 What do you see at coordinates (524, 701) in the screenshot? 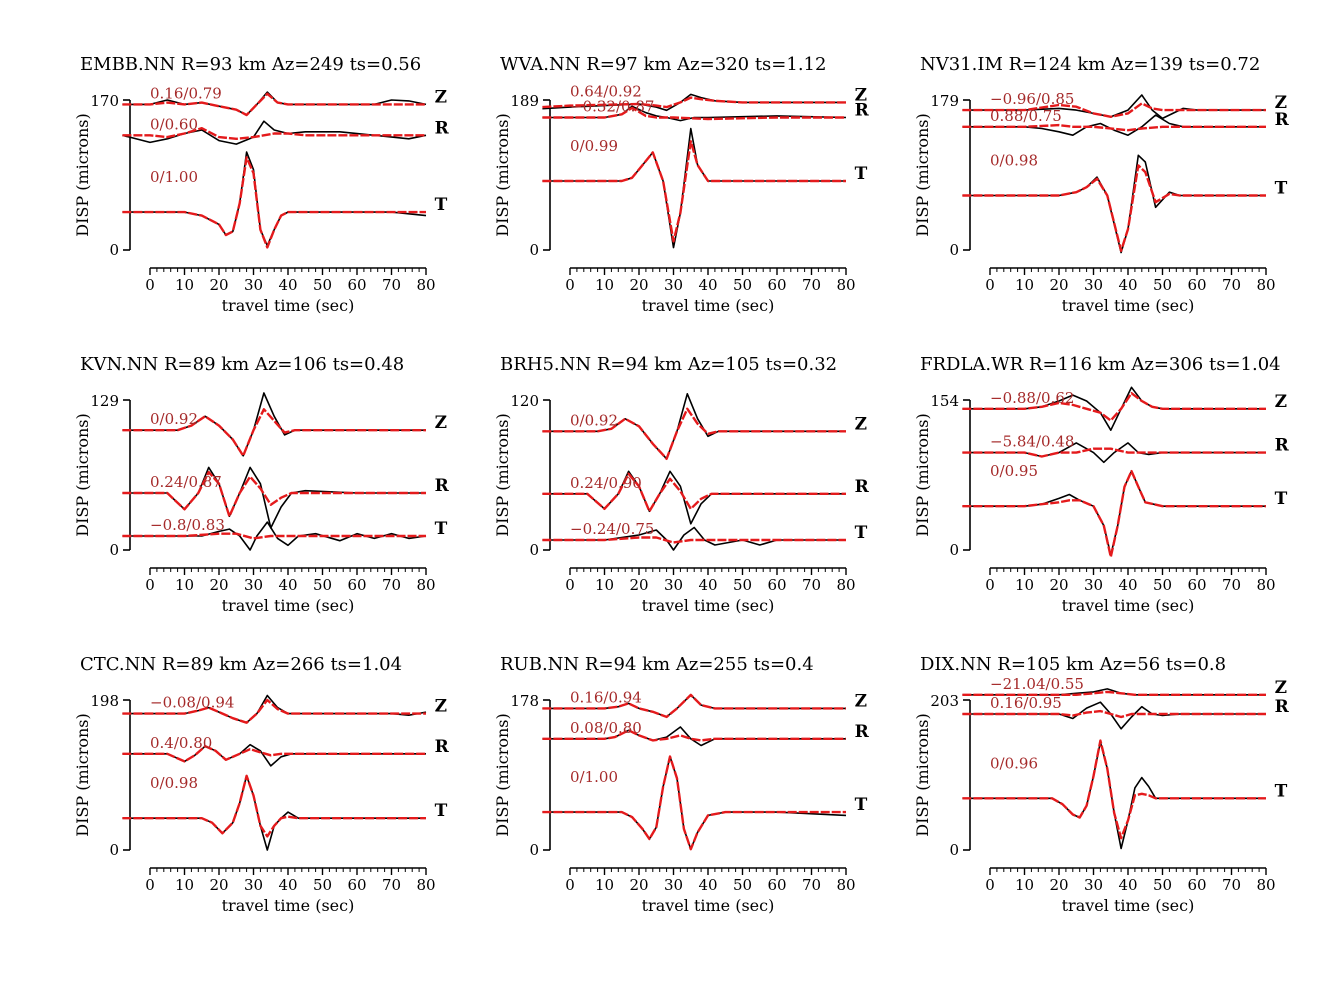
I see `y-tick-label: 178` at bounding box center [524, 701].